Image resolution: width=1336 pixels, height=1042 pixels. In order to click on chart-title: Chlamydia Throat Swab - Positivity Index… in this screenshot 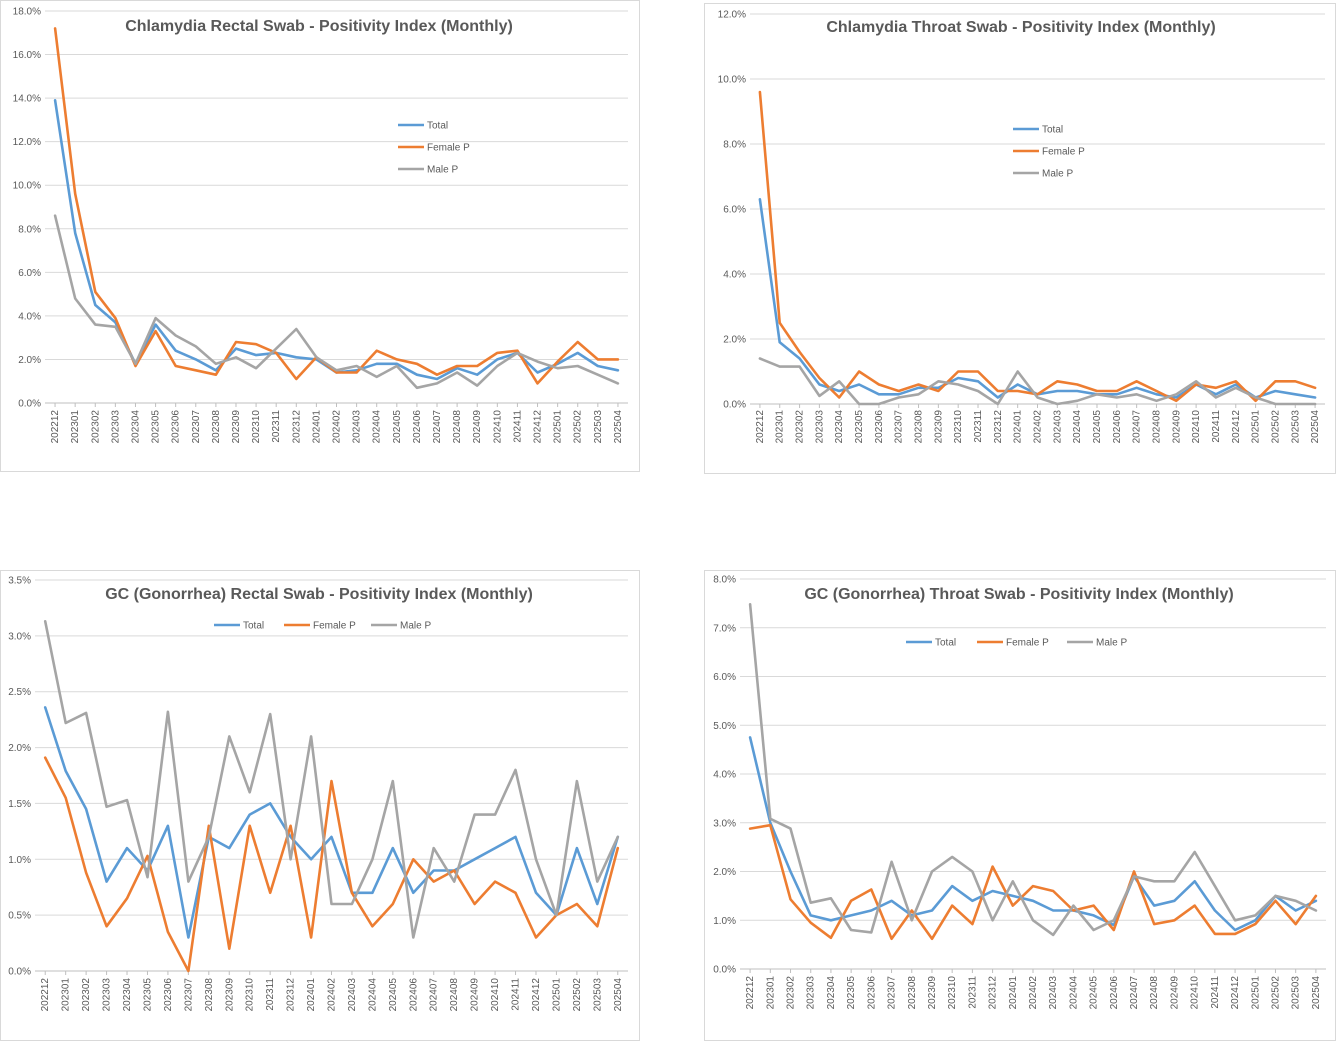, I will do `click(1020, 27)`.